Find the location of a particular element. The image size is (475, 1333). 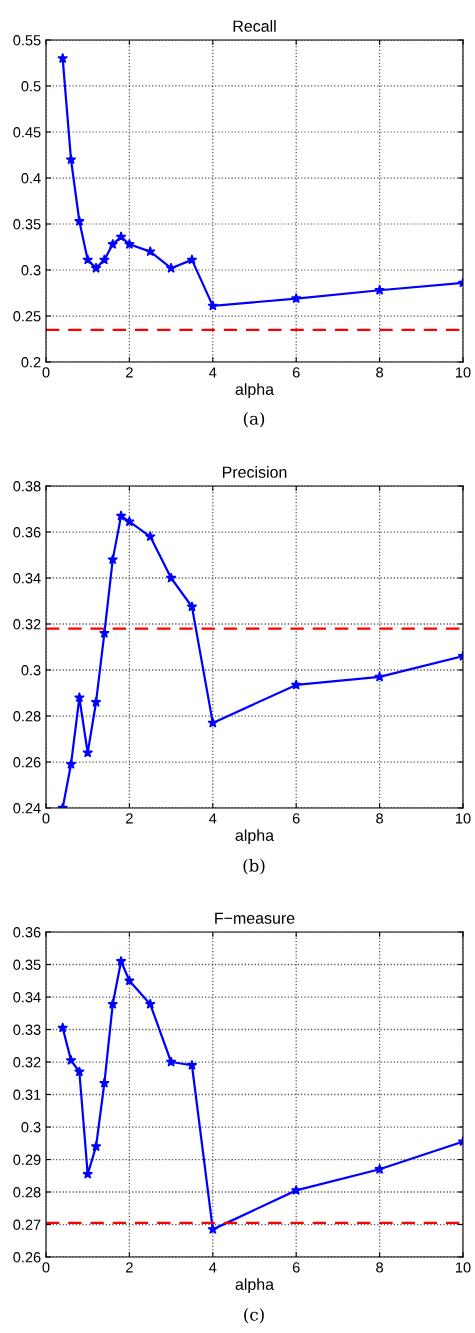

y-tick-label: 0.33 is located at coordinates (27, 1029).